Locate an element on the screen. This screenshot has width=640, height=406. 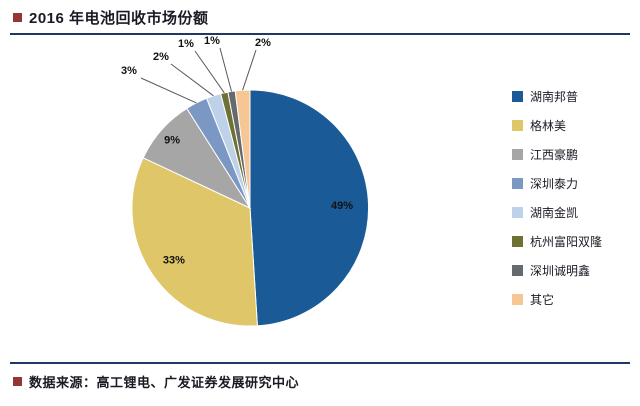
legend-label: 江西豪鹏 is located at coordinates (554, 155).